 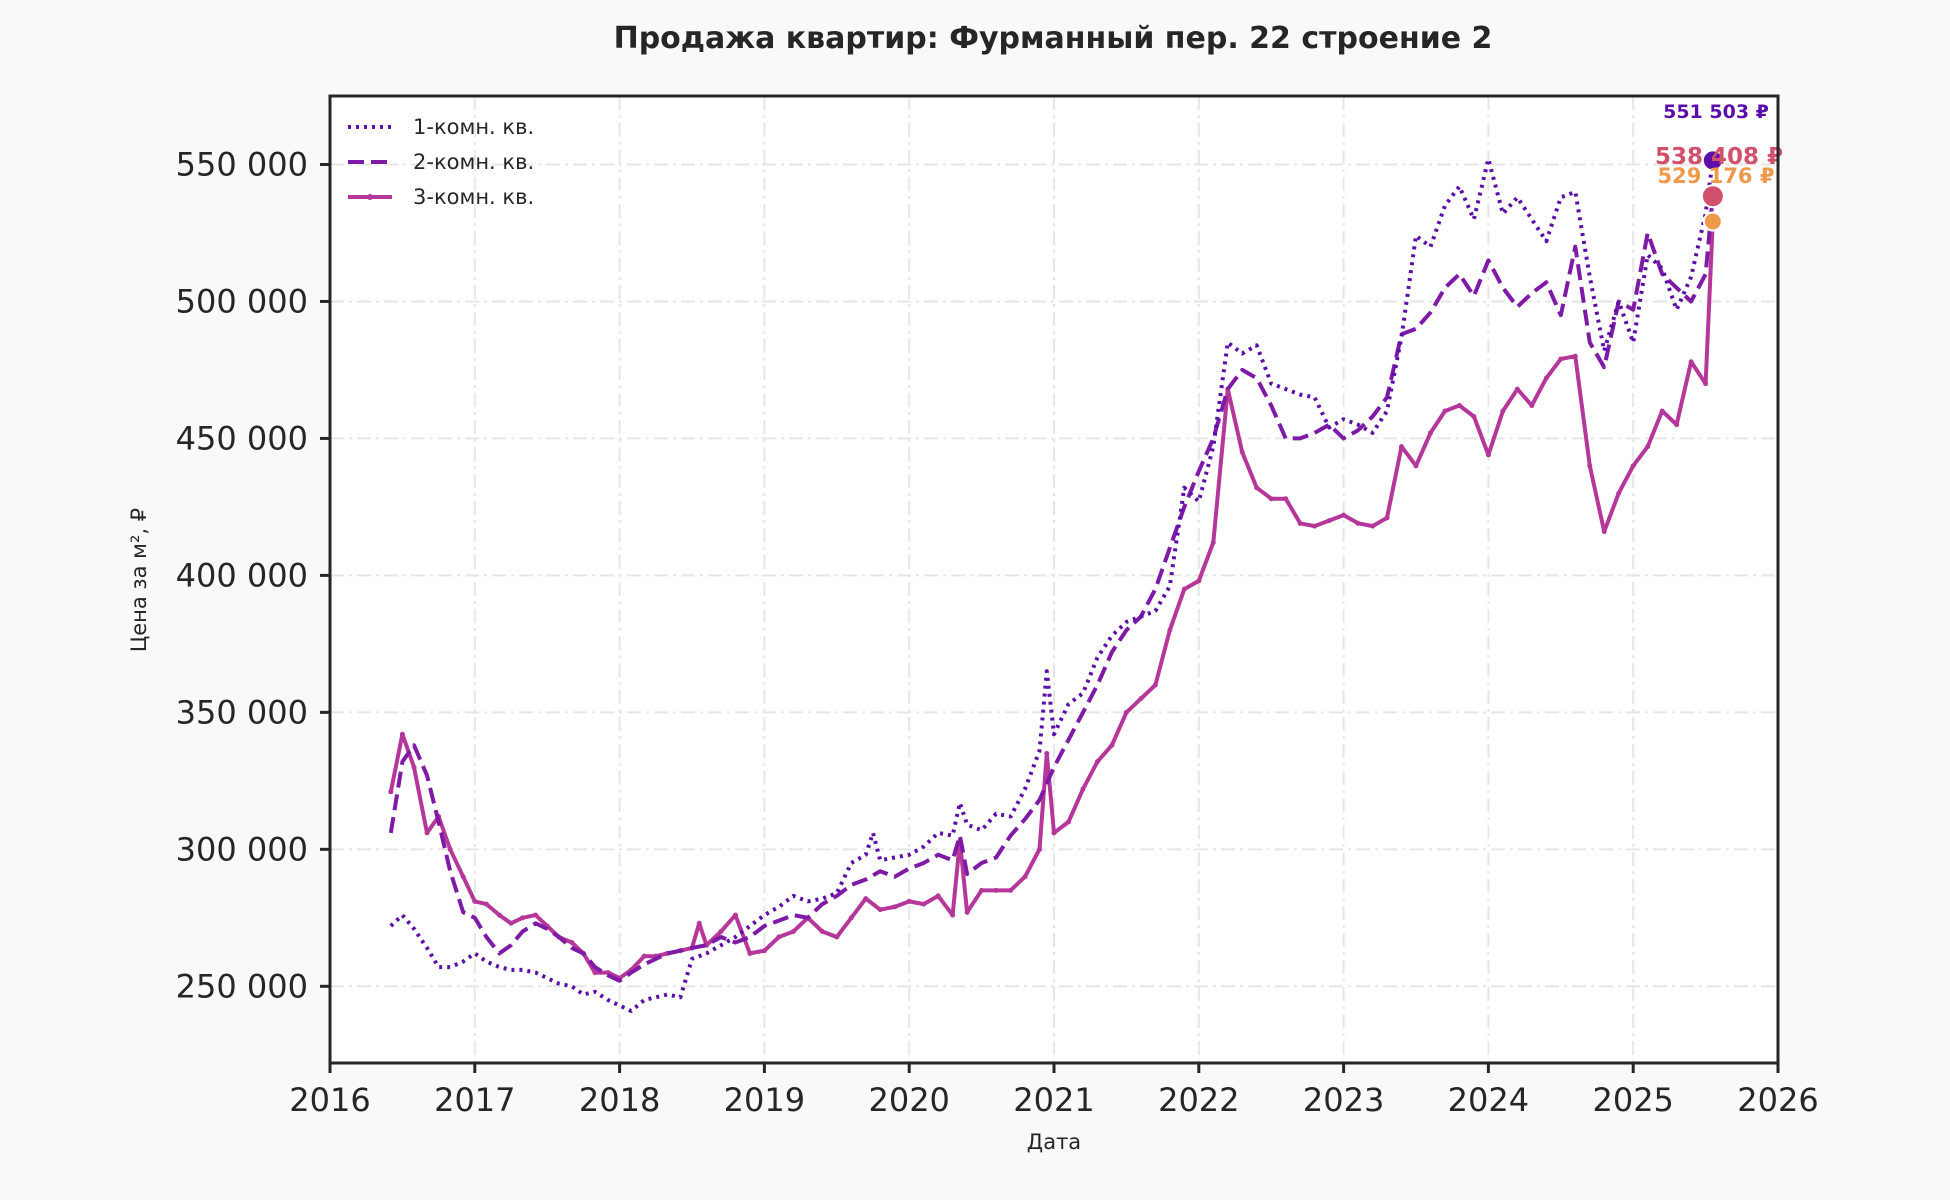 What do you see at coordinates (242, 849) in the screenshot?
I see `y-tick-label: 300 000` at bounding box center [242, 849].